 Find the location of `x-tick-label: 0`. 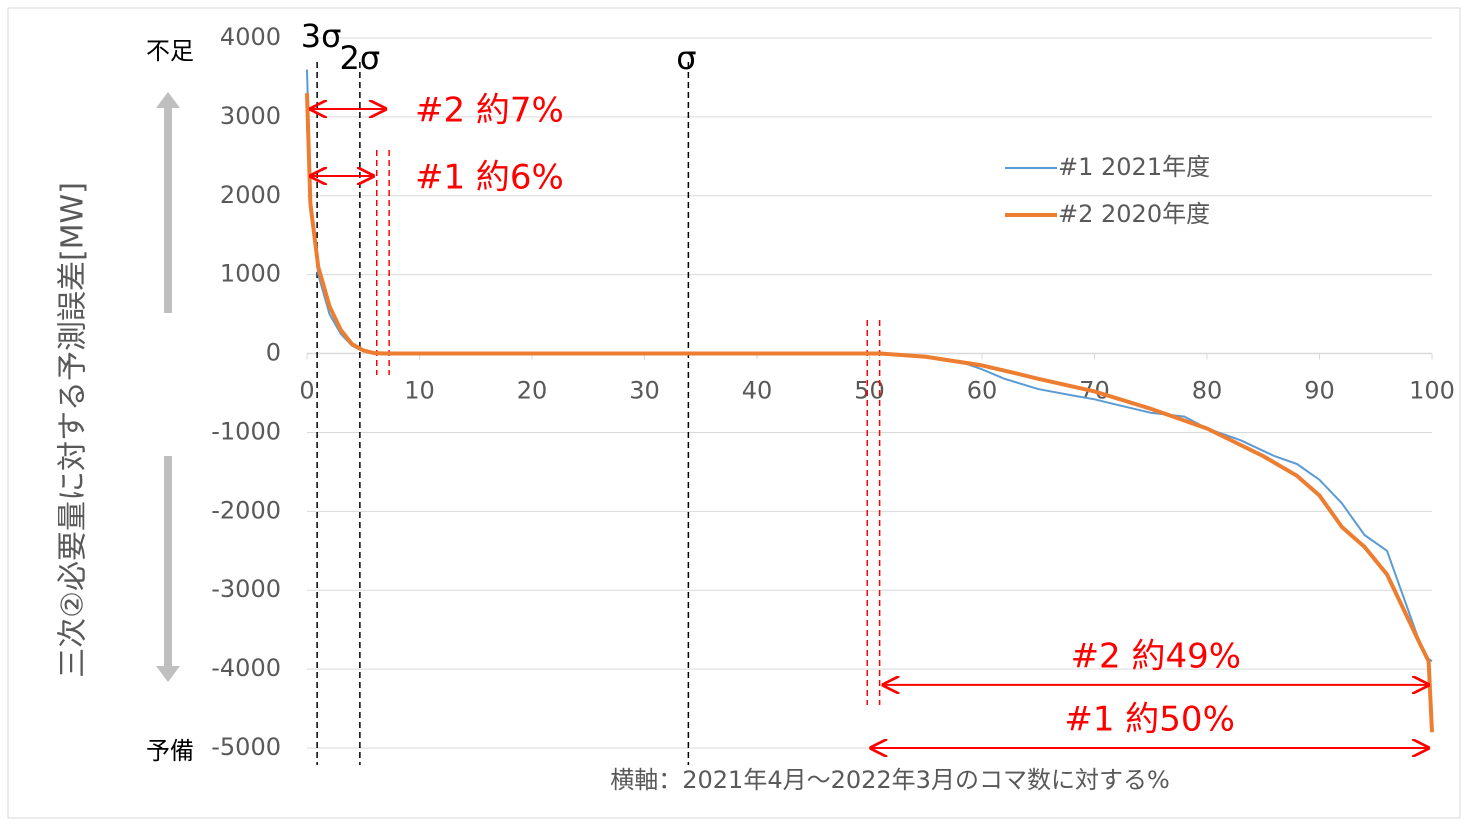

x-tick-label: 0 is located at coordinates (306, 391).